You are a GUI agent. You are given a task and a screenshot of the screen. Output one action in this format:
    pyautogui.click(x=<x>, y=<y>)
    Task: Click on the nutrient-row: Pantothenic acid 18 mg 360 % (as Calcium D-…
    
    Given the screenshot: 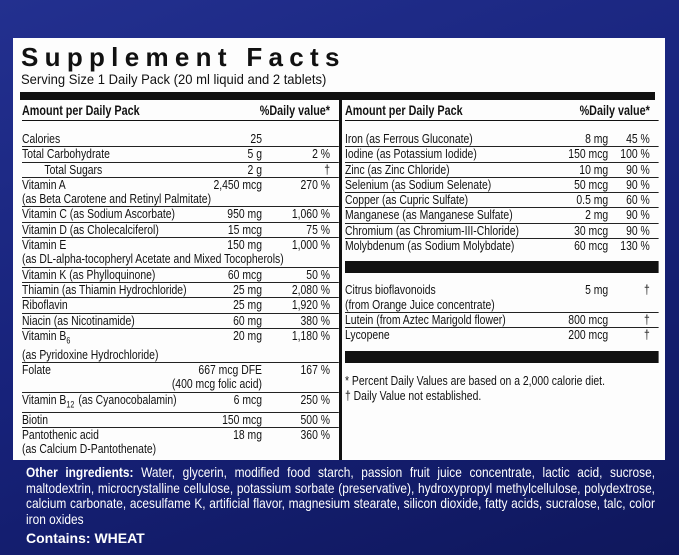 What is the action you would take?
    pyautogui.click(x=180, y=441)
    